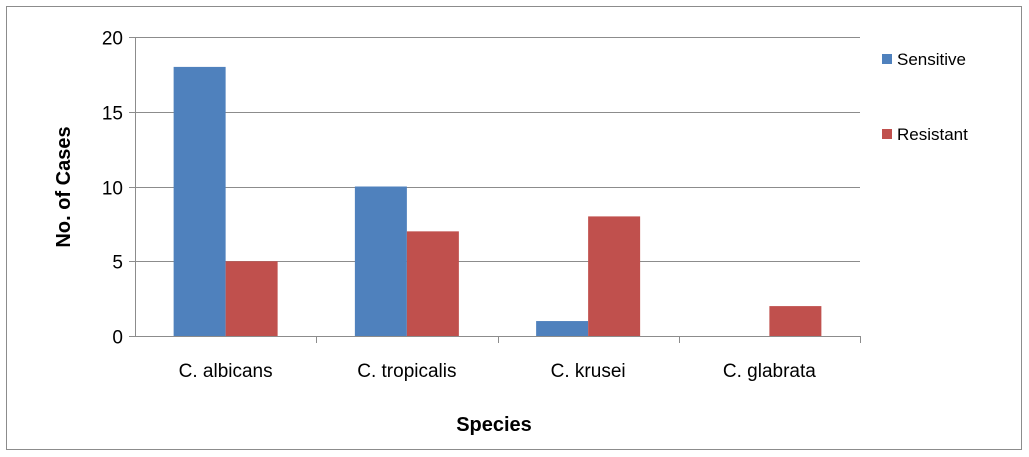 This screenshot has width=1029, height=457. Describe the element at coordinates (932, 134) in the screenshot. I see `legend-label-resistant: Resistant` at that location.